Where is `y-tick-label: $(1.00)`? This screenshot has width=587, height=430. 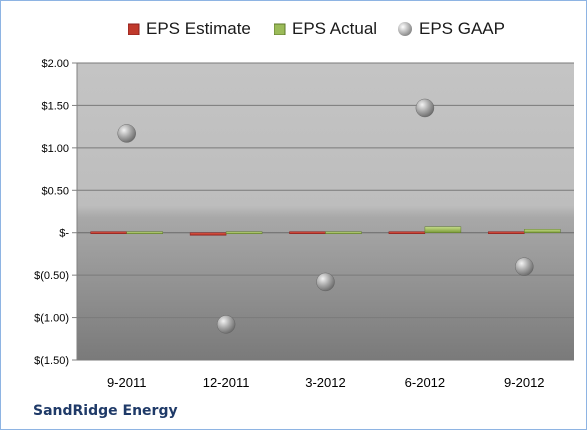 y-tick-label: $(1.00) is located at coordinates (51, 319).